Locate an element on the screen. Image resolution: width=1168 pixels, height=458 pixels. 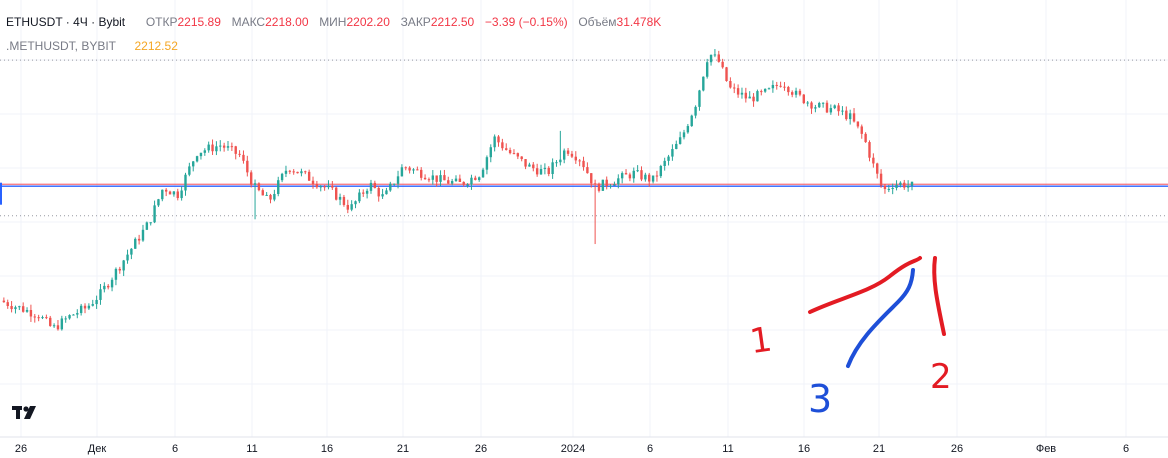
secondary-symbol: .METHUSDT, BYBIT is located at coordinates (61, 46).